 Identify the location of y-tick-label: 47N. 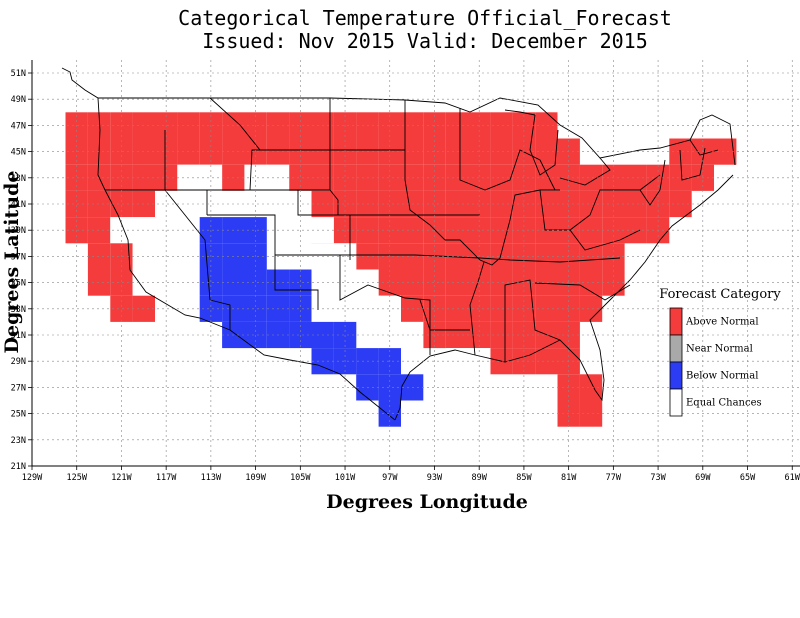
(18, 126).